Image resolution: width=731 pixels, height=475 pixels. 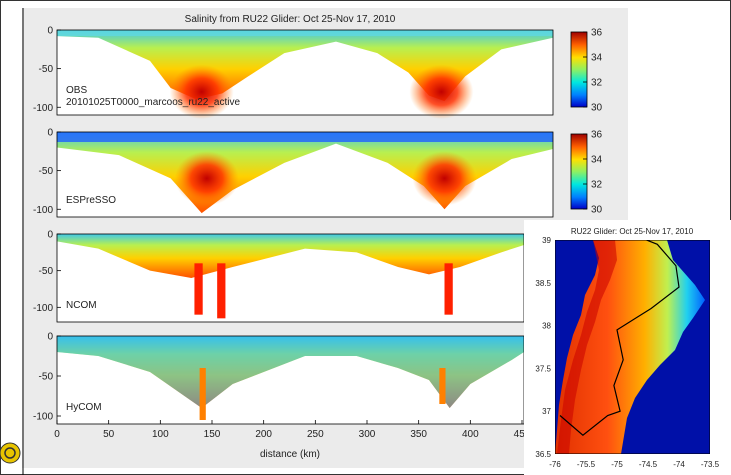 I want to click on x-tick-label: 450, so click(x=522, y=434).